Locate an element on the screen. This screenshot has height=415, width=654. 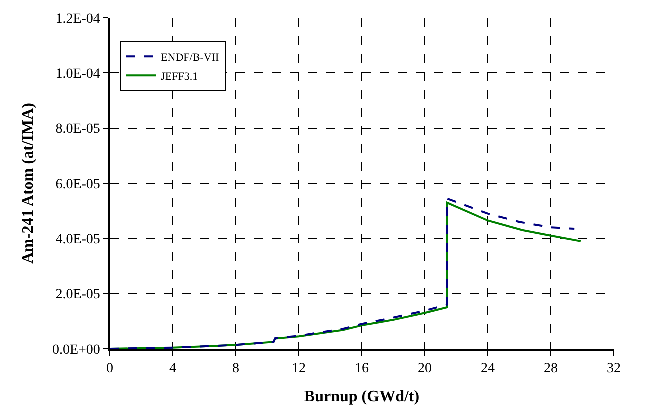
x-tick-label: 4 is located at coordinates (173, 369).